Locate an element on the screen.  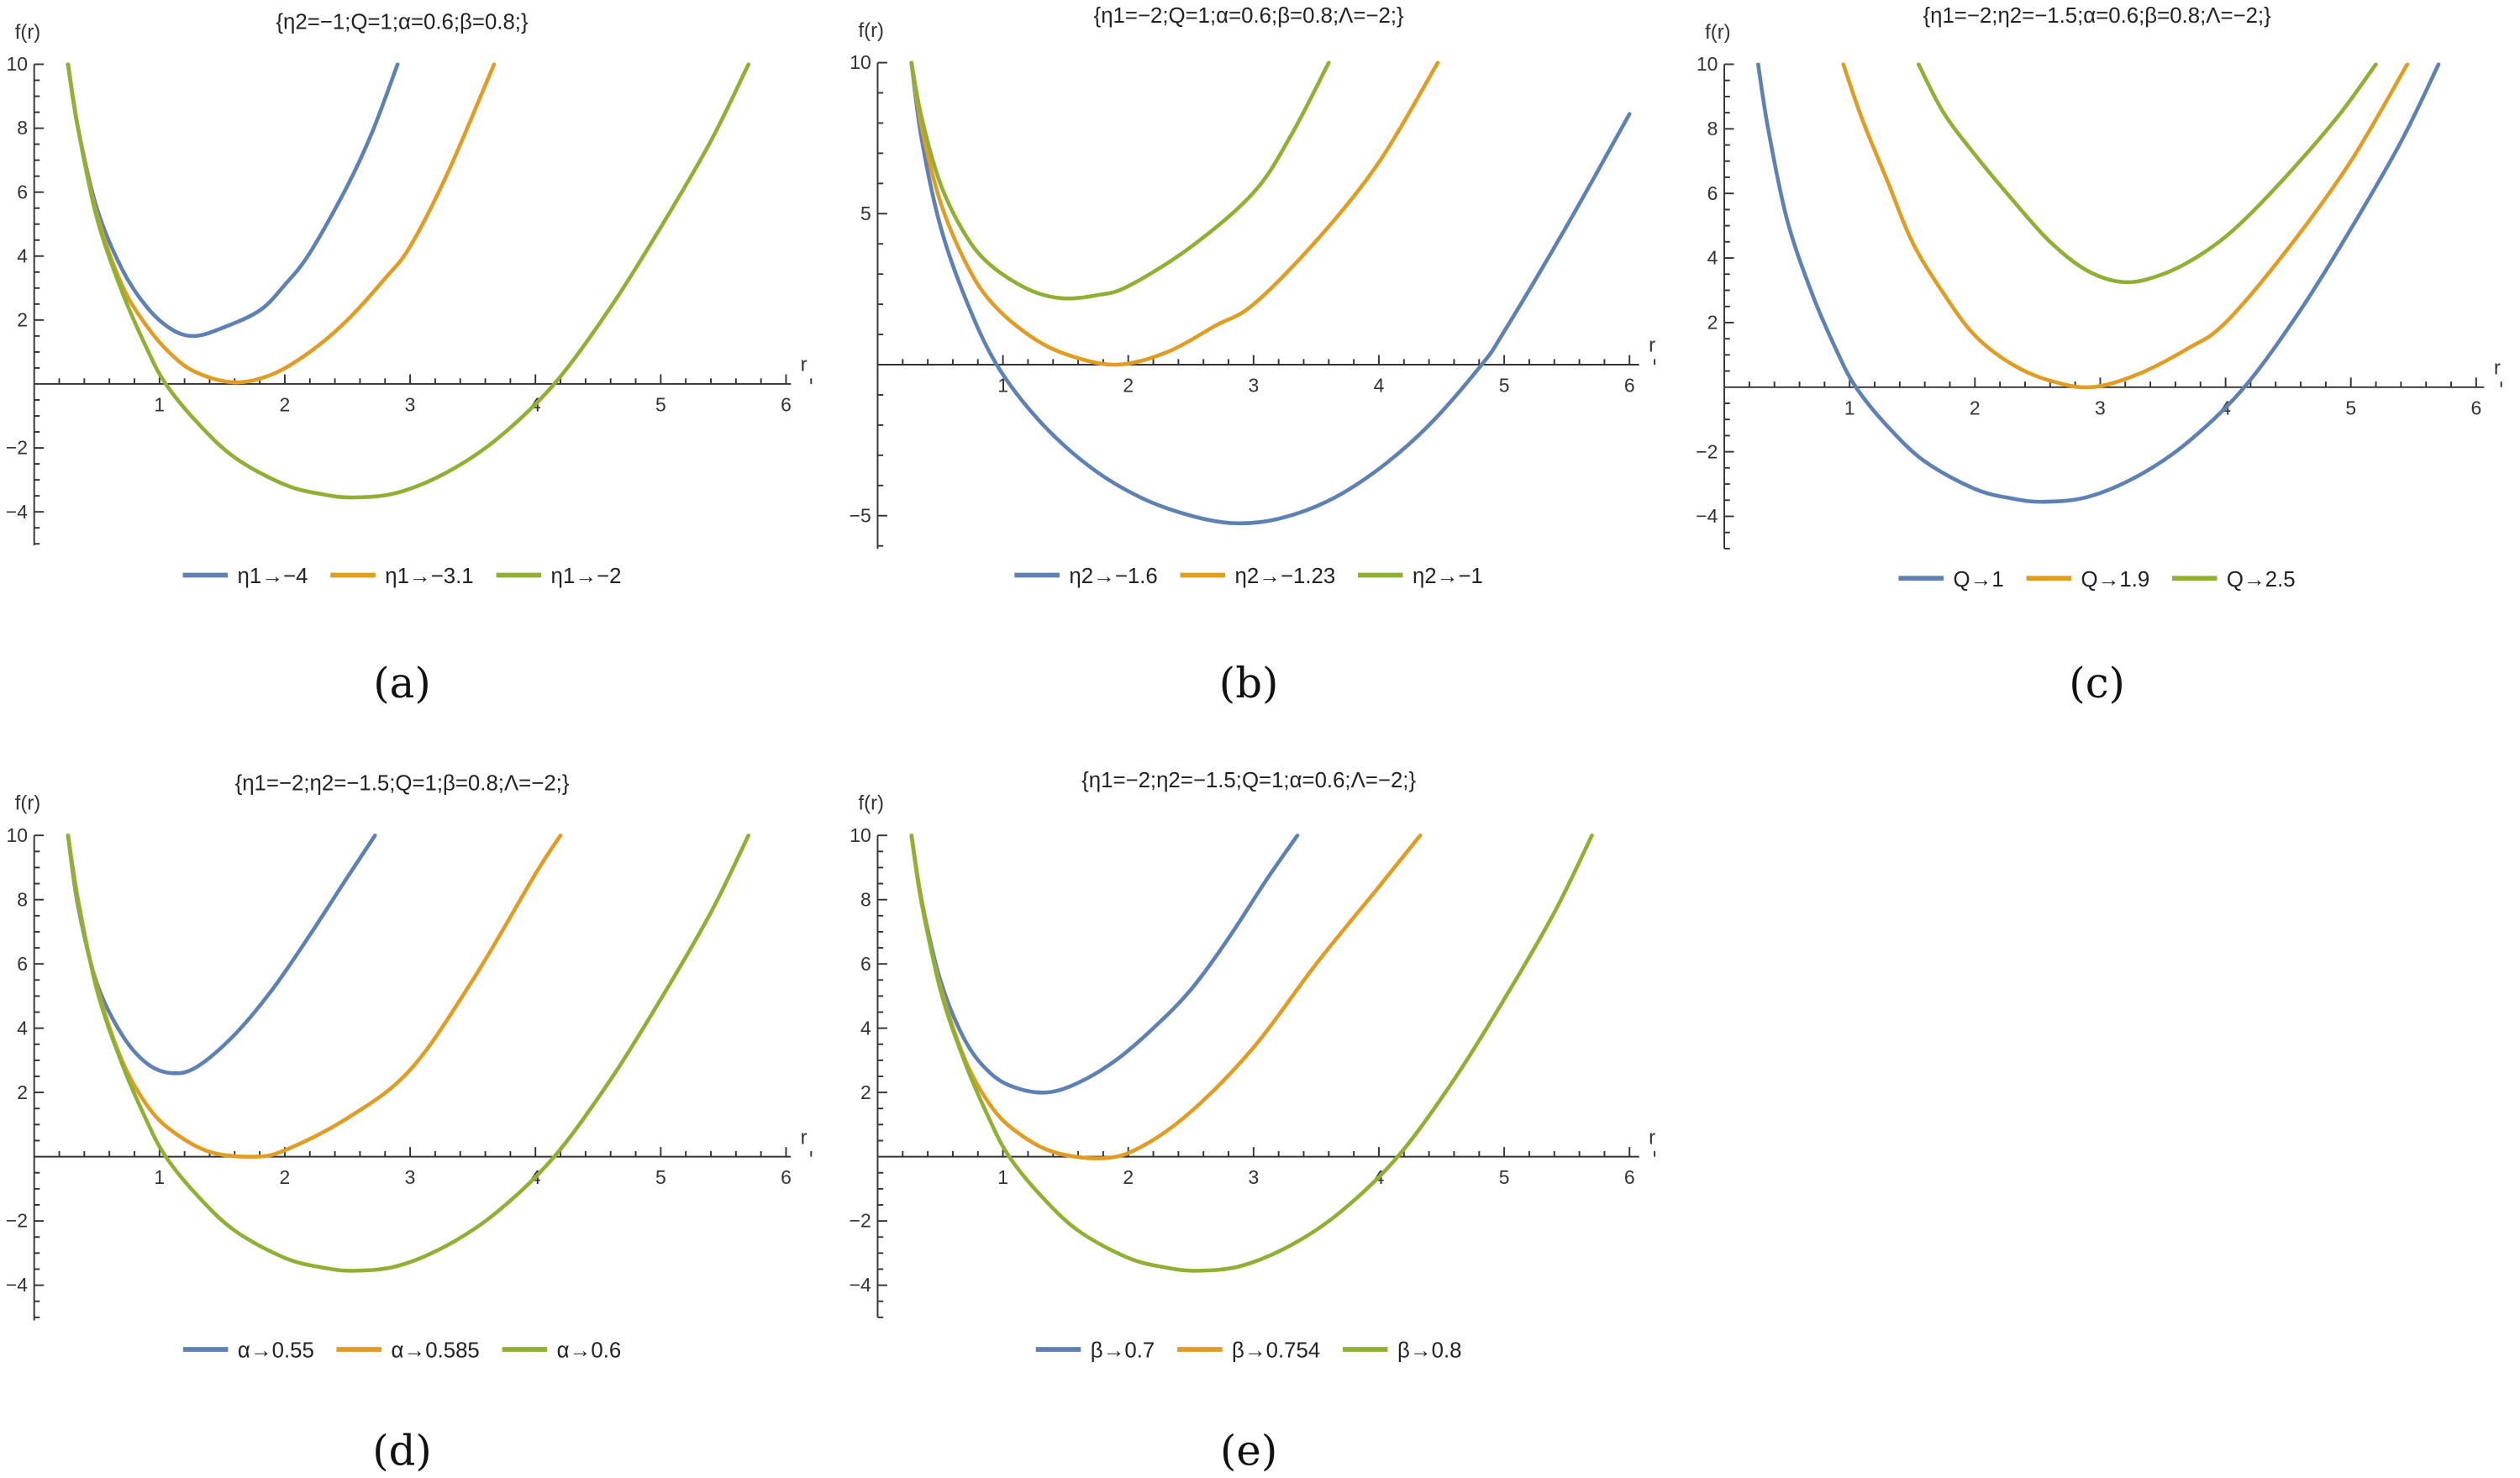
legend: η1→−4 η1→−3.1 η1→−2 is located at coordinates (401, 577).